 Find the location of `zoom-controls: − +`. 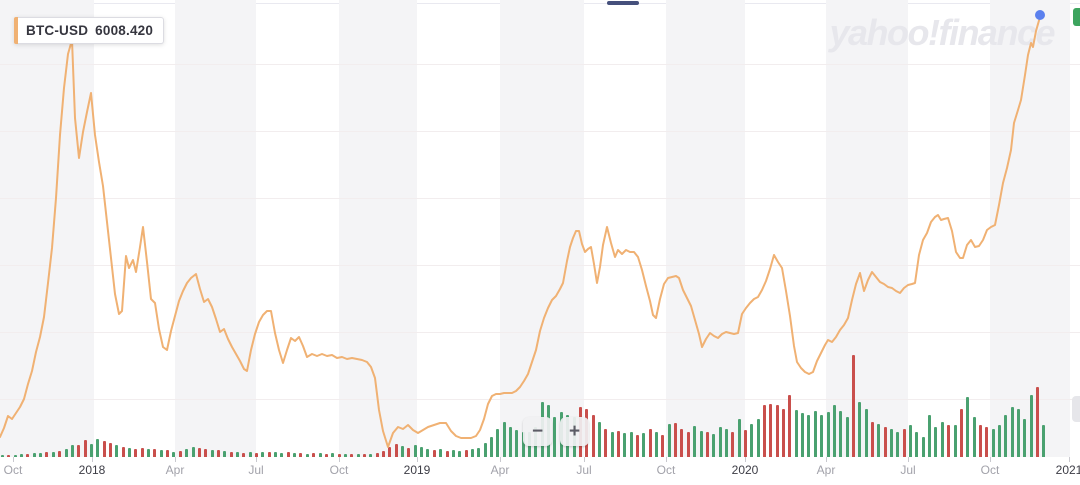

zoom-controls: − + is located at coordinates (556, 431).